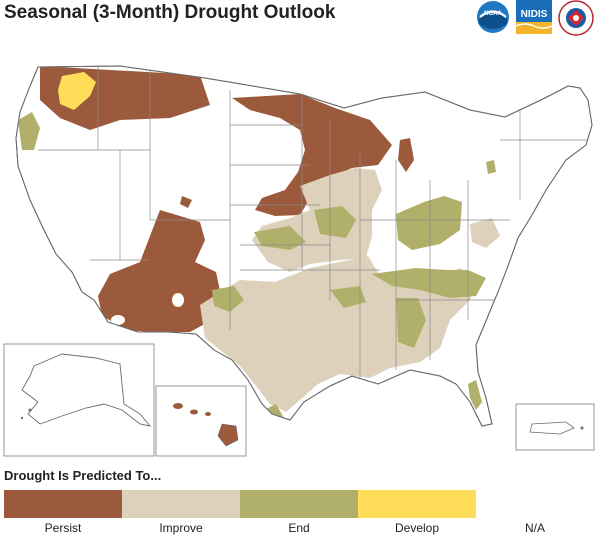  Describe the element at coordinates (181, 528) in the screenshot. I see `legend-label-improve: Improve` at that location.